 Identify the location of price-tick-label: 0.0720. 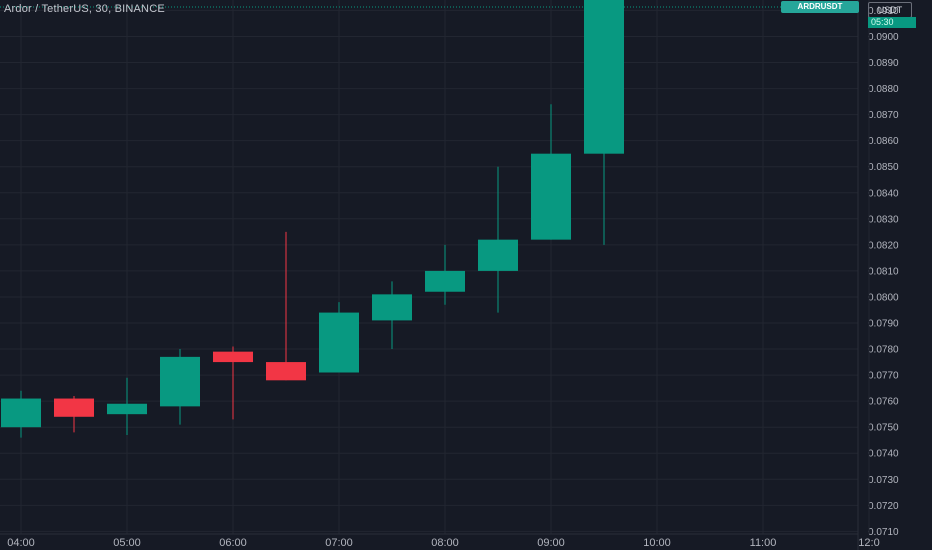
(883, 506).